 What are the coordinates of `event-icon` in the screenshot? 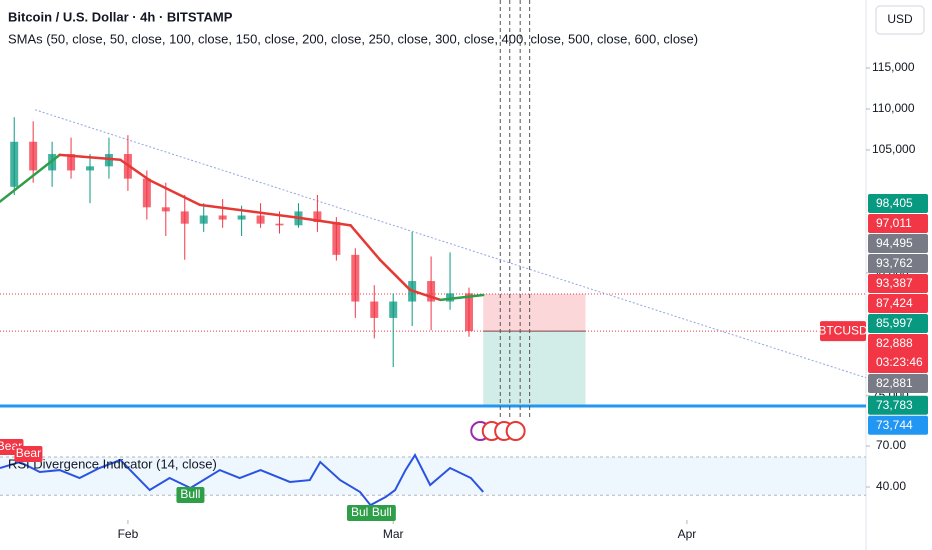 It's located at (515, 431).